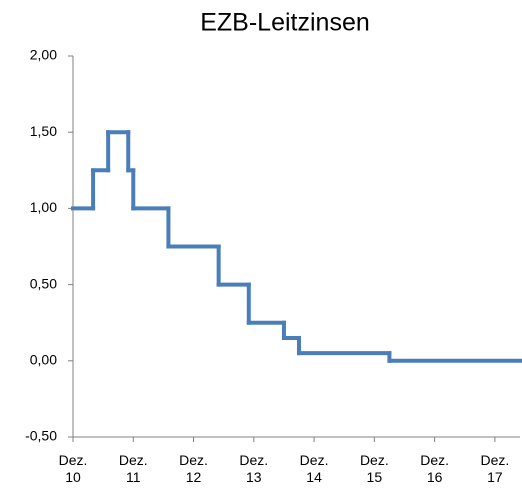  I want to click on x-tick-label: Dez. 16, so click(434, 468).